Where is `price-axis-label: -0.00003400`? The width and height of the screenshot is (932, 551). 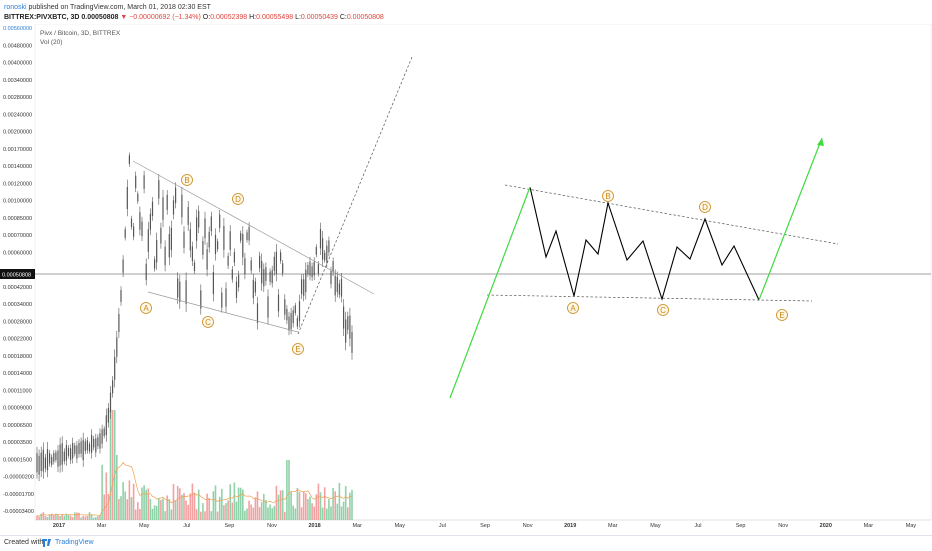
price-axis-label: -0.00003400 is located at coordinates (18, 512).